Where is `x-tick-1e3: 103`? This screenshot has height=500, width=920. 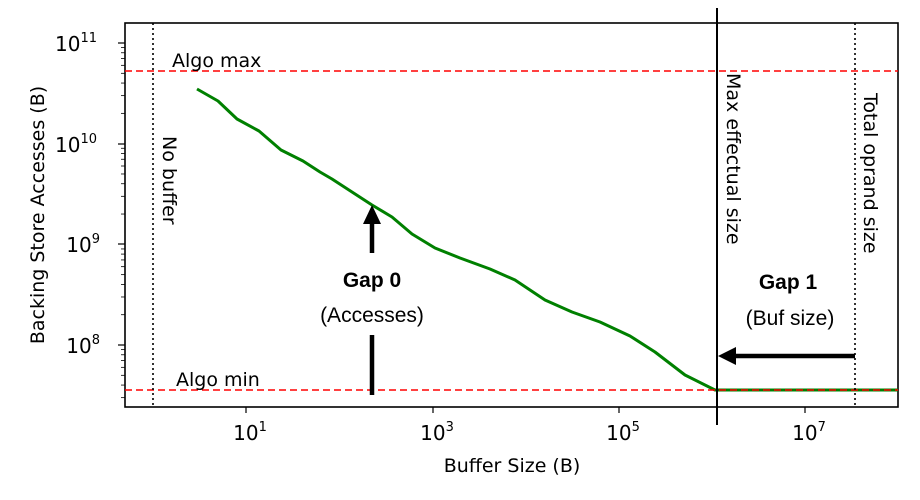 x-tick-1e3: 103 is located at coordinates (437, 432).